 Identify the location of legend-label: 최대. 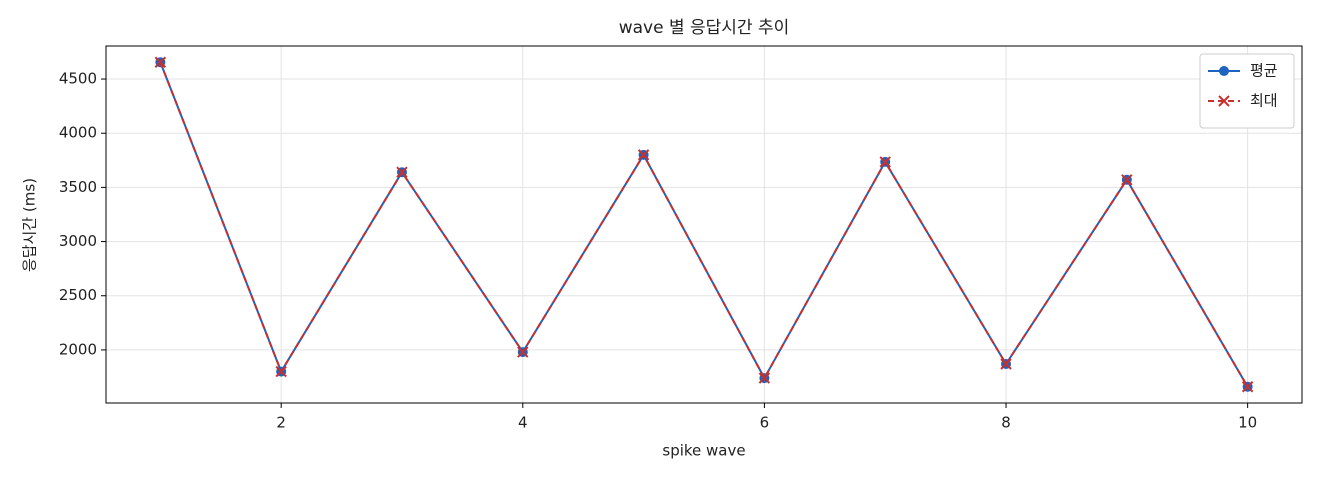
(1264, 101).